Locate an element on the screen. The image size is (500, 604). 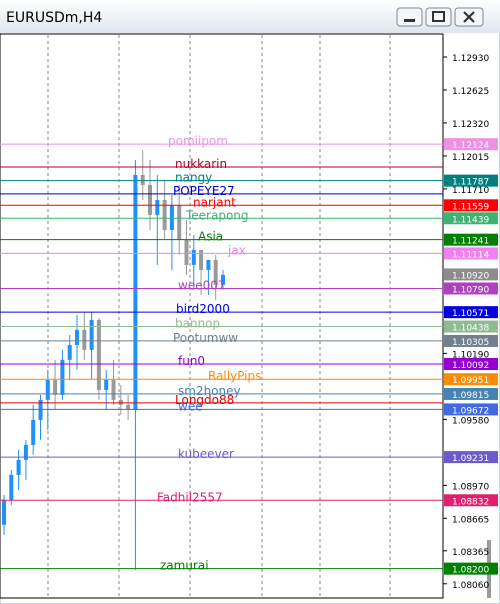
price-tag-label: 1.09672 is located at coordinates (470, 411).